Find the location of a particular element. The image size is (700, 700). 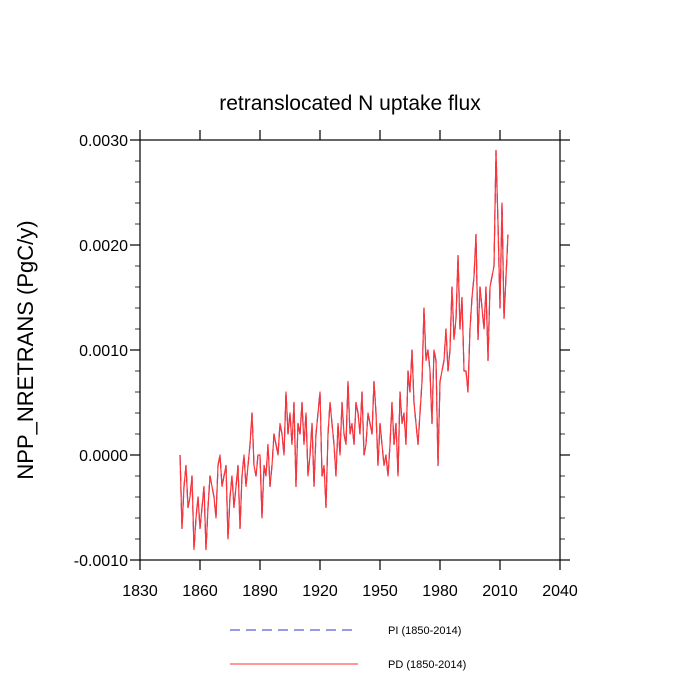

y-tick-label: 0.0020 is located at coordinates (103, 246).